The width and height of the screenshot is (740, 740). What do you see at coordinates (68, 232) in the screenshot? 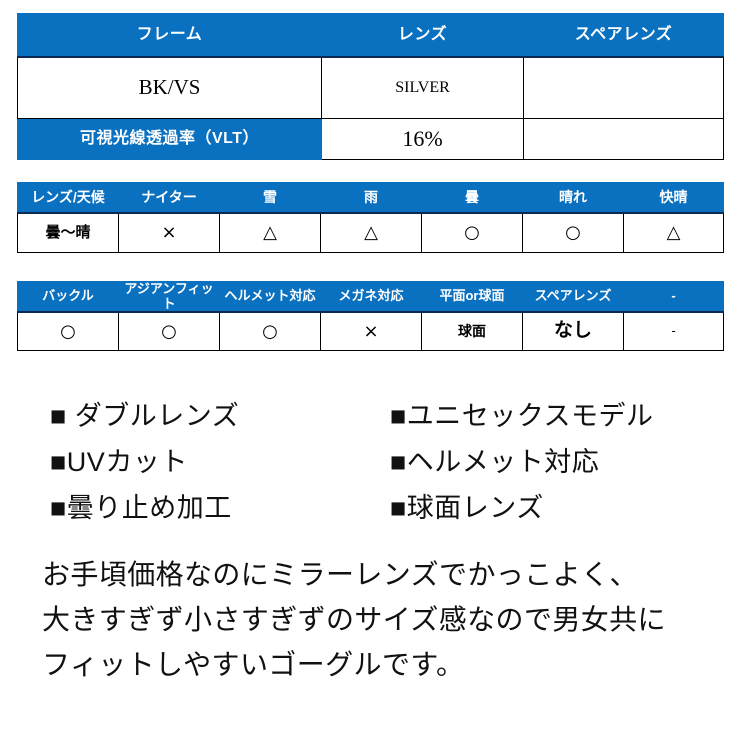
I see `weather-value-lens-weather: 曇〜晴` at bounding box center [68, 232].